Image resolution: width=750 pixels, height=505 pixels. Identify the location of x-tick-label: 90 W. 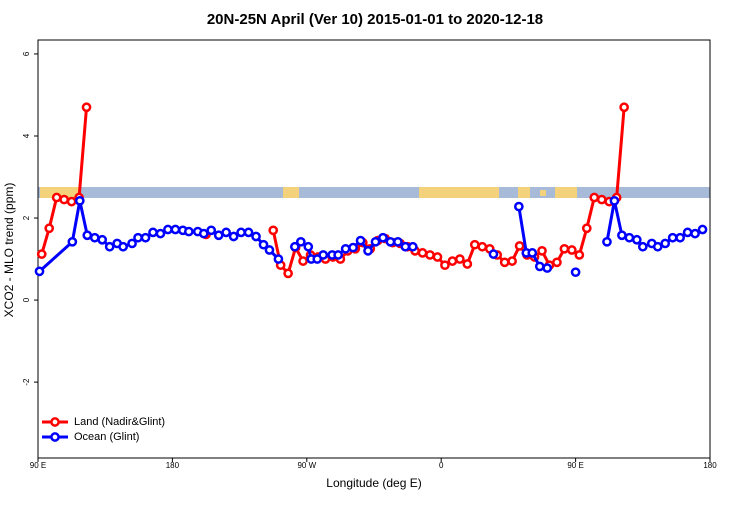
(306, 465).